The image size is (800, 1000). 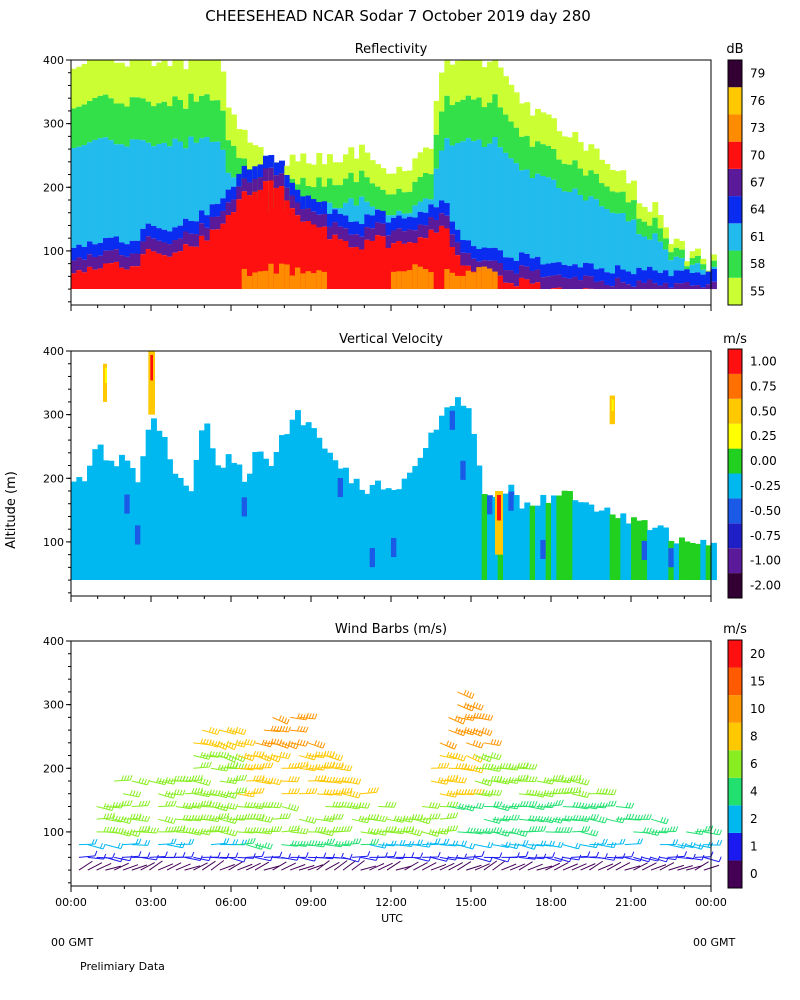 What do you see at coordinates (711, 902) in the screenshot?
I see `x-tick-label: 00:00` at bounding box center [711, 902].